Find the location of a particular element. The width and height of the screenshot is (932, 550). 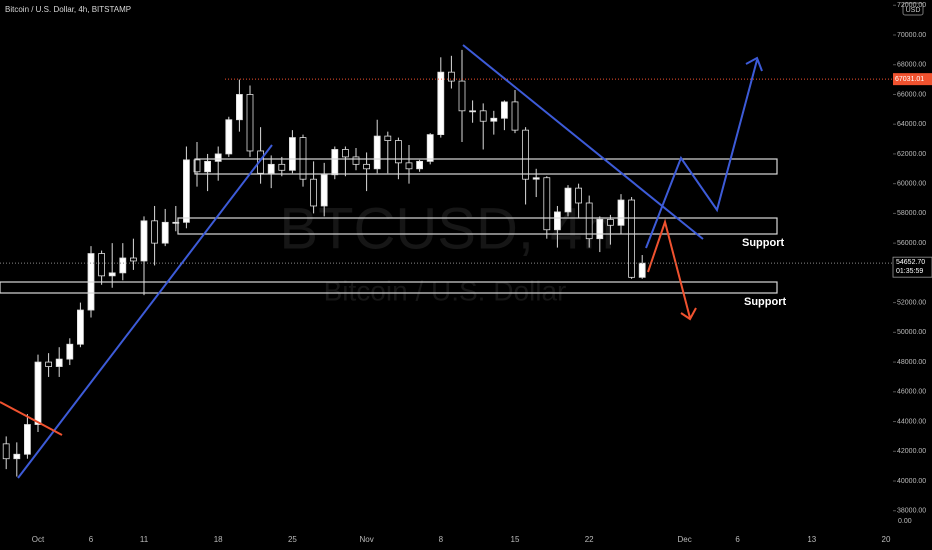

y-tick-label: 52000.00 is located at coordinates (911, 302).